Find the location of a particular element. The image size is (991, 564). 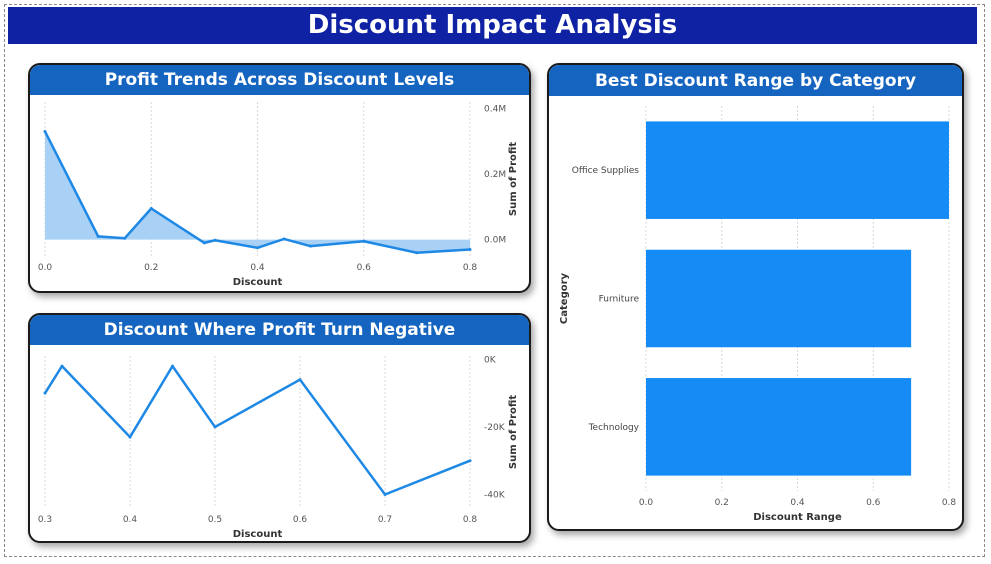

profit-trends-x-axis-title: Discount is located at coordinates (258, 282).